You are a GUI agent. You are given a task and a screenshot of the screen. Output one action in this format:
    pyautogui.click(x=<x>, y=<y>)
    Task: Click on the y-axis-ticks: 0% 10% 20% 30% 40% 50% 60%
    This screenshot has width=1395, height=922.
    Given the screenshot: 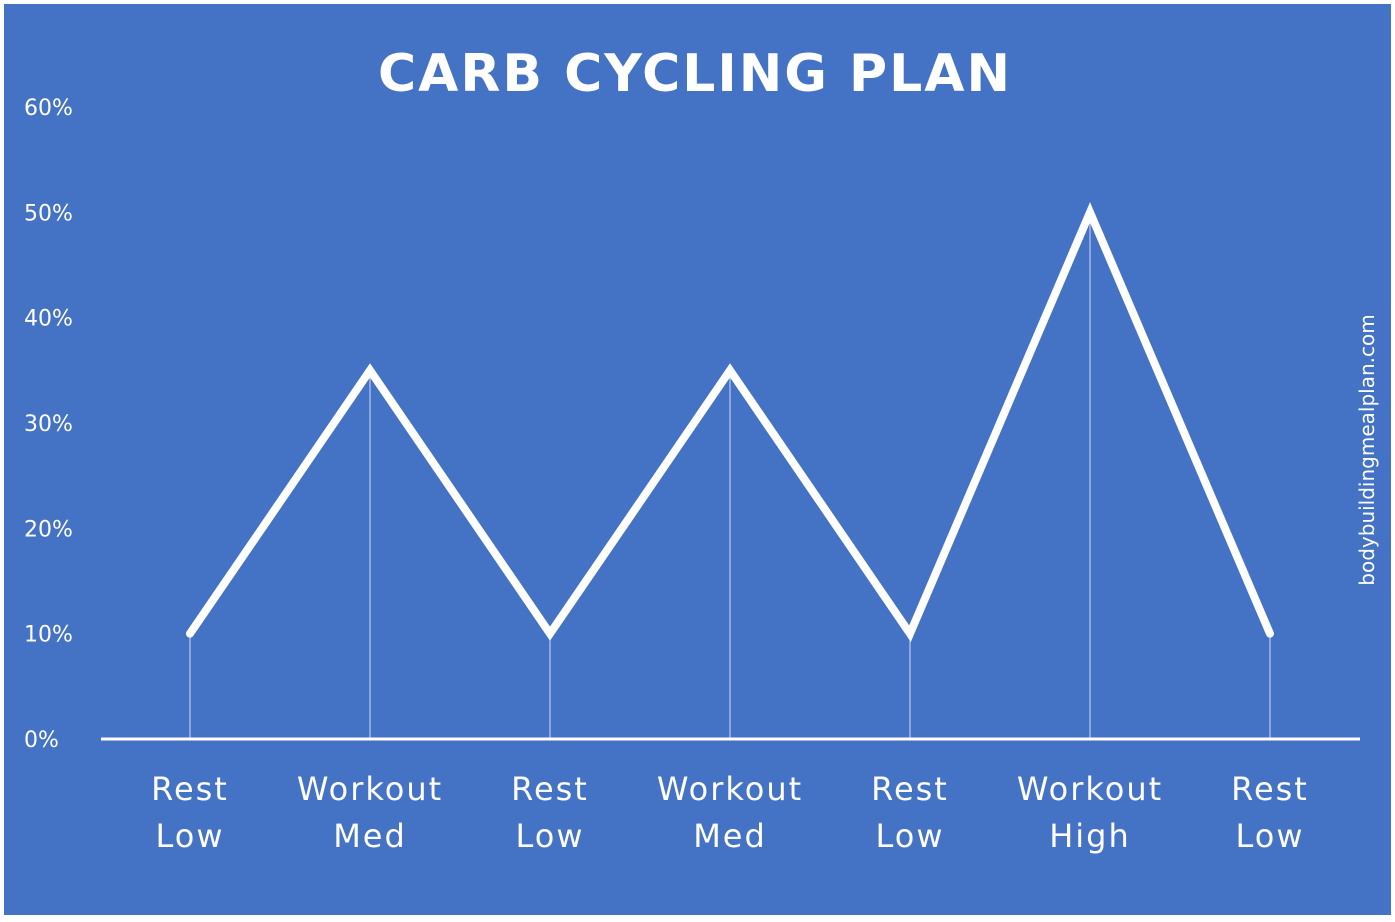 What is the action you would take?
    pyautogui.click(x=48, y=424)
    